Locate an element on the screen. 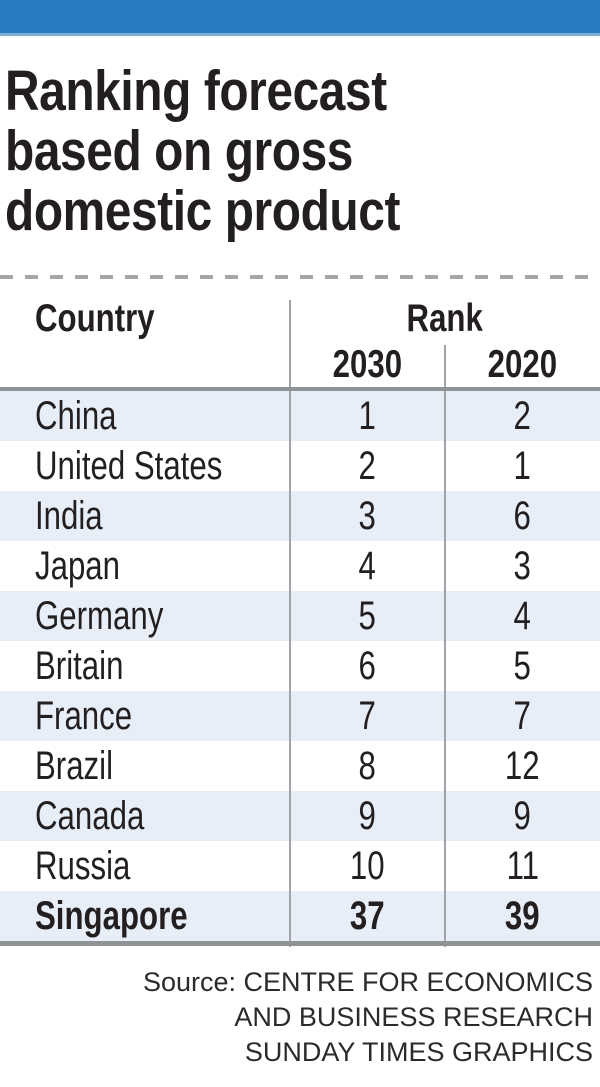  rank-2030-cell: 3 is located at coordinates (367, 516).